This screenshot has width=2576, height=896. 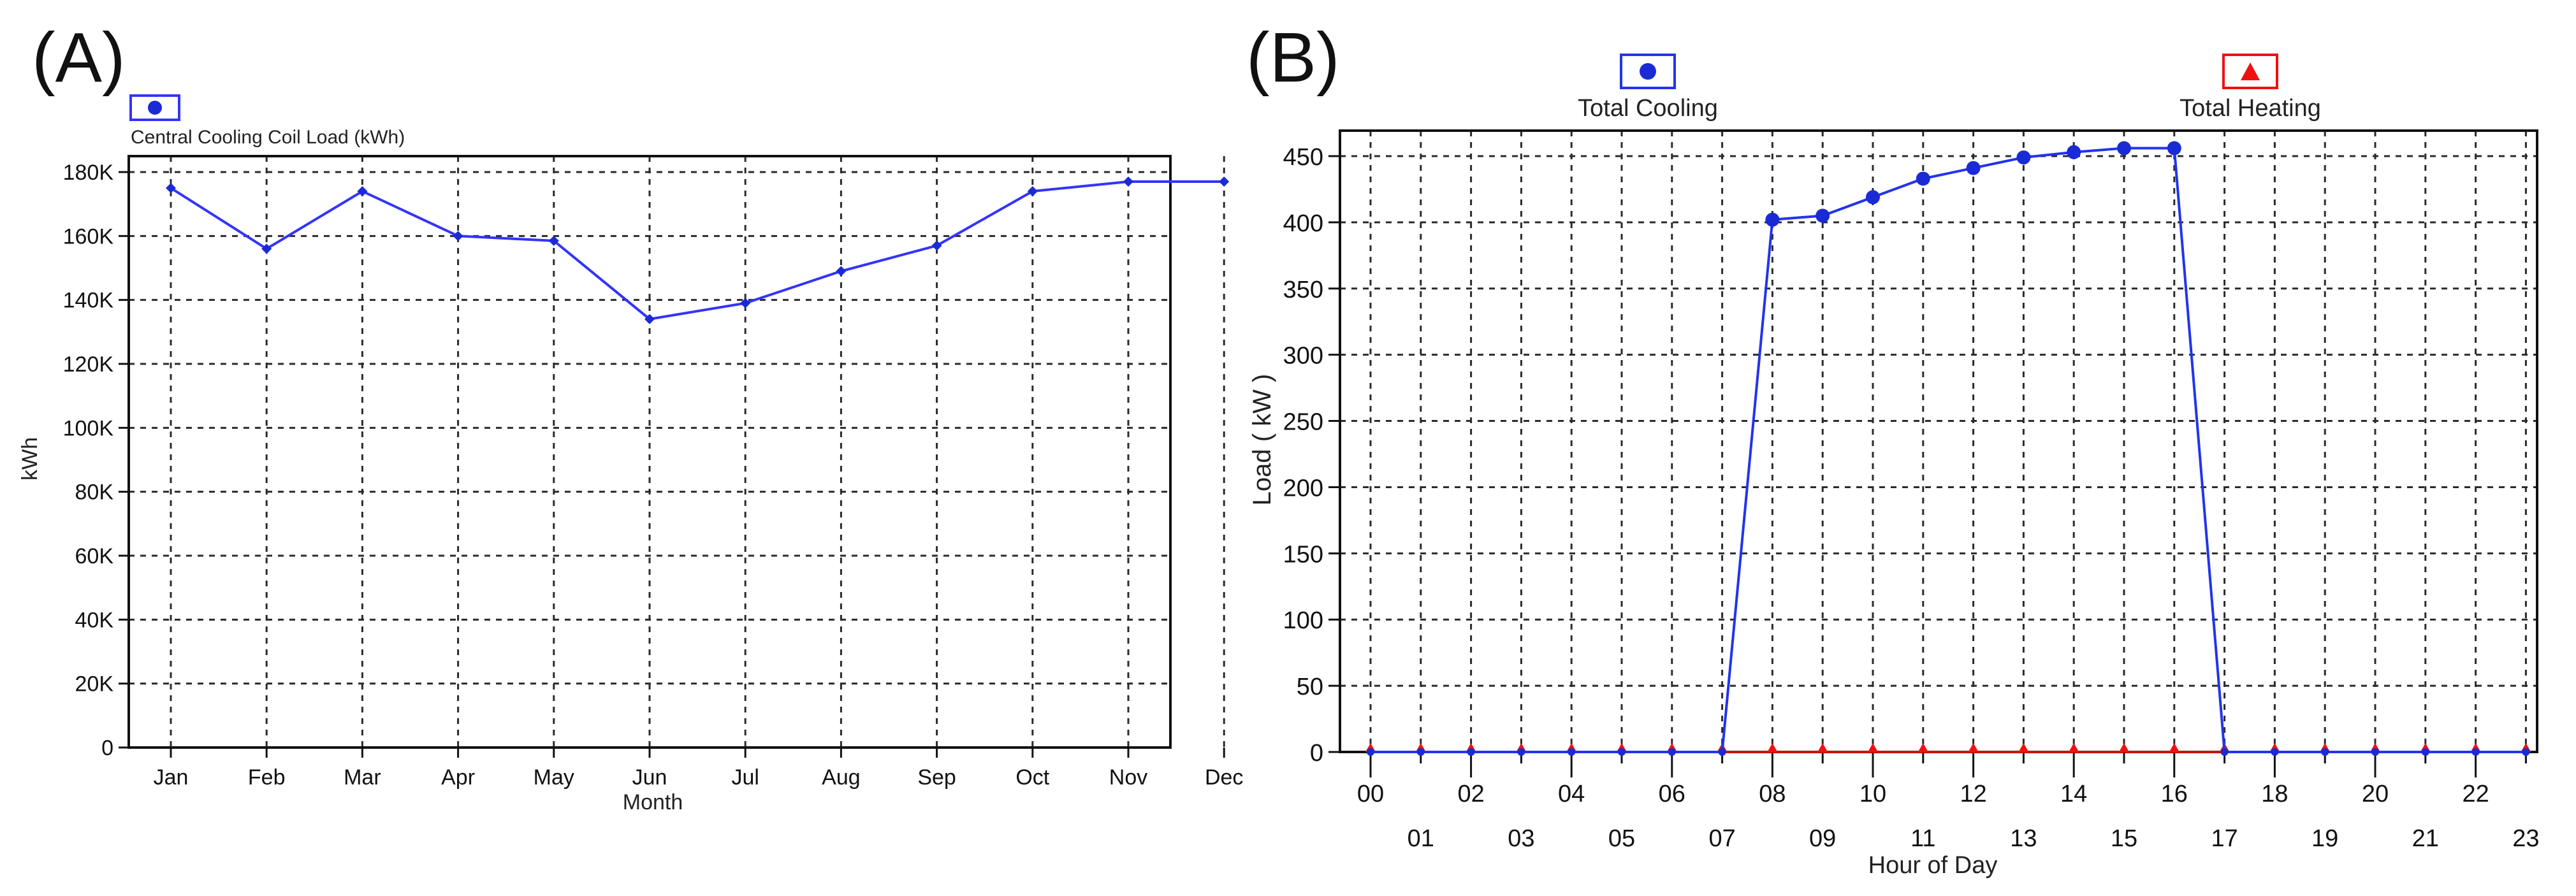 I want to click on legend-label-total-cooling: Total Cooling, so click(x=1648, y=108).